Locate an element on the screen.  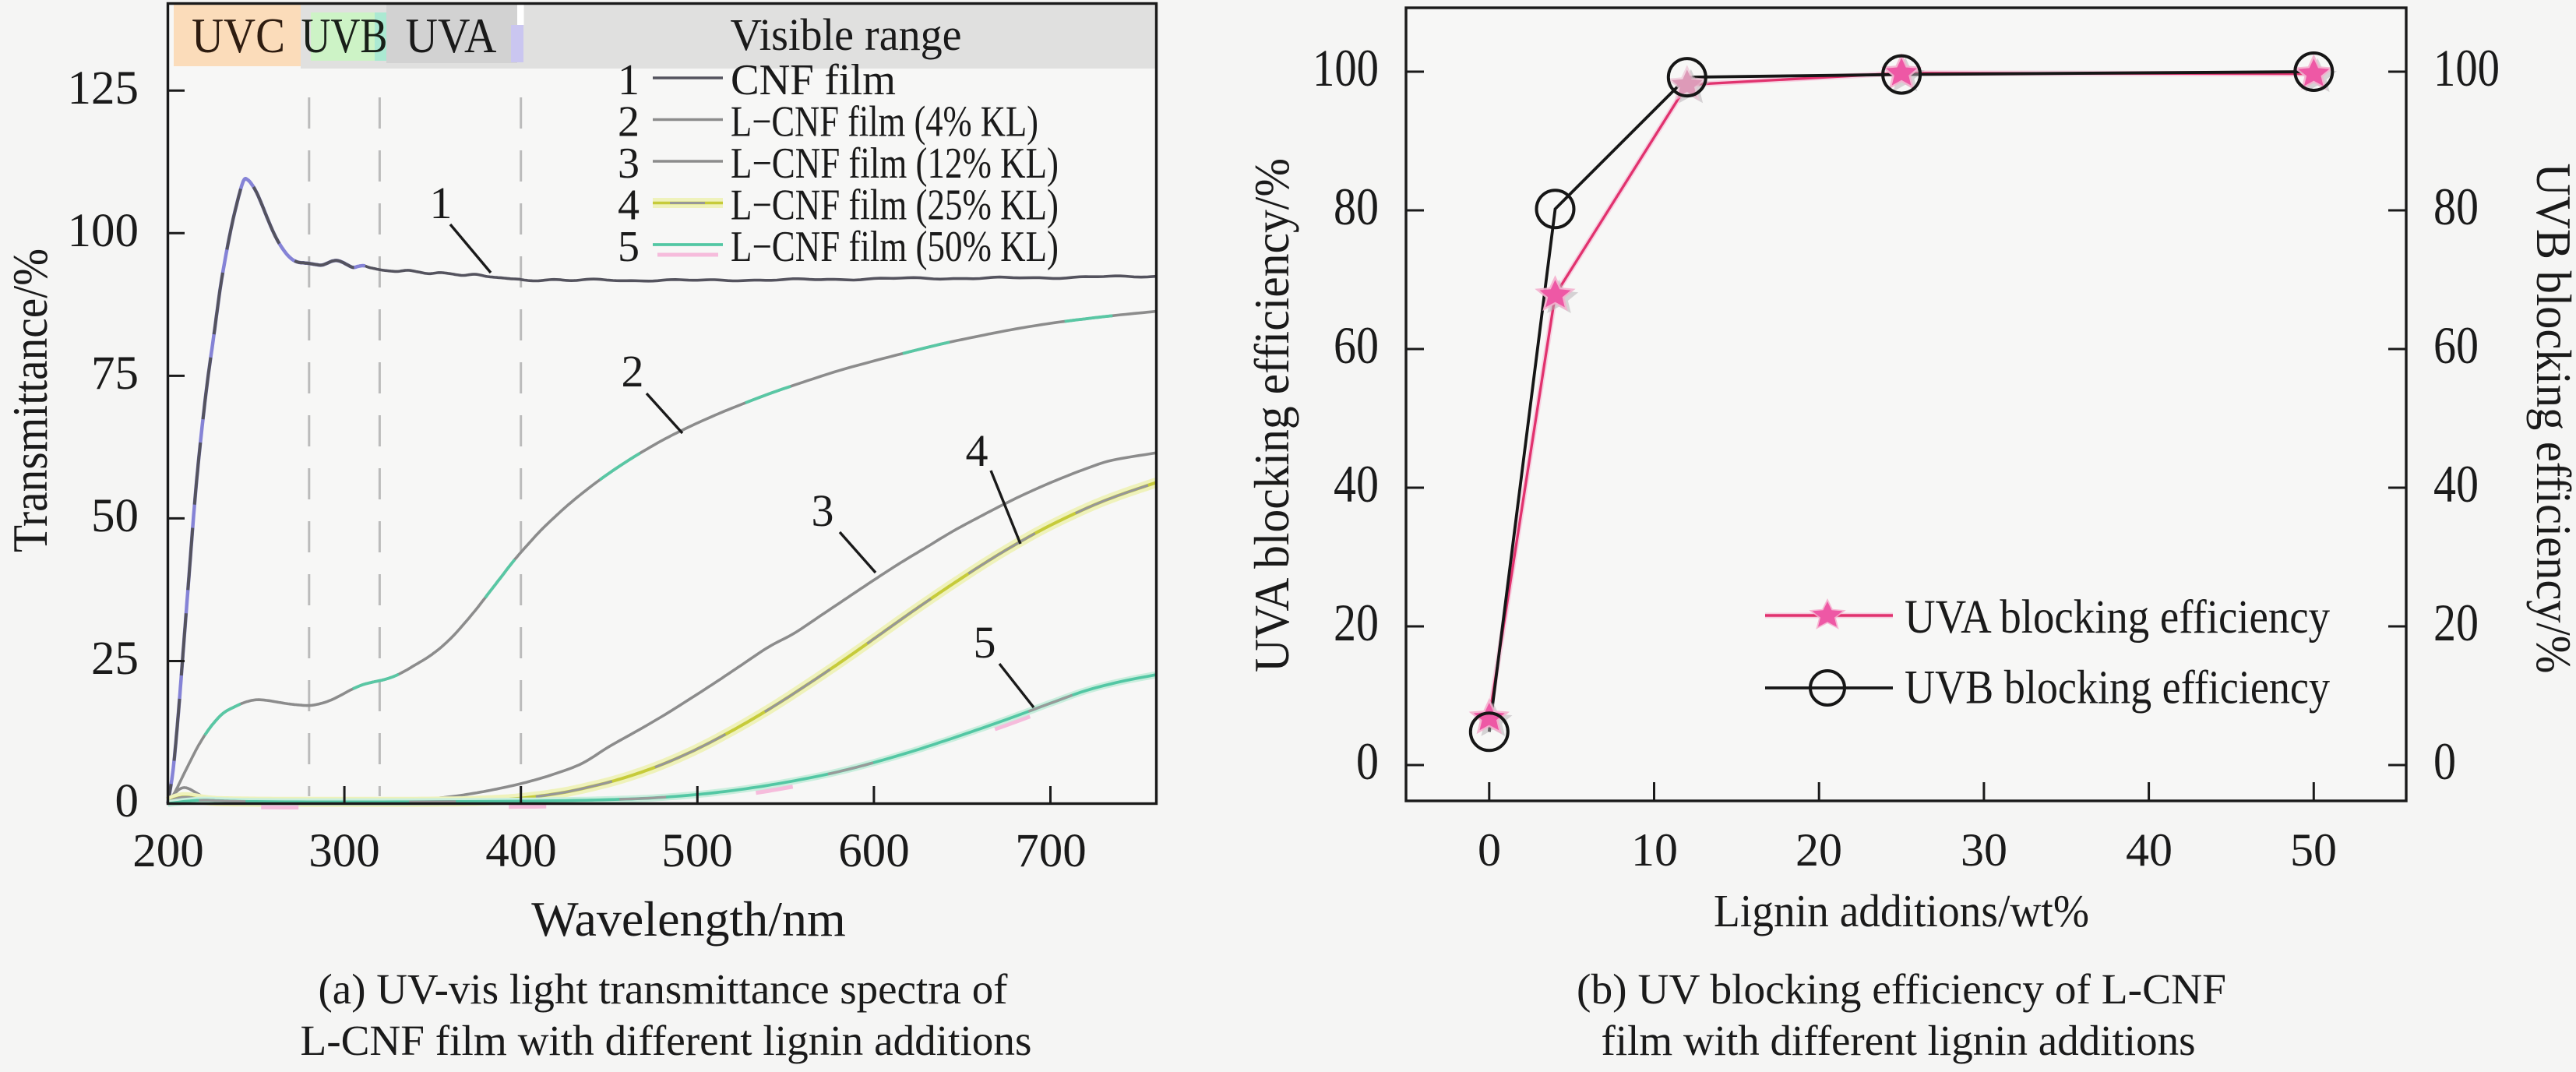
svg-text: Transmittance/% is located at coordinates (30, 400).